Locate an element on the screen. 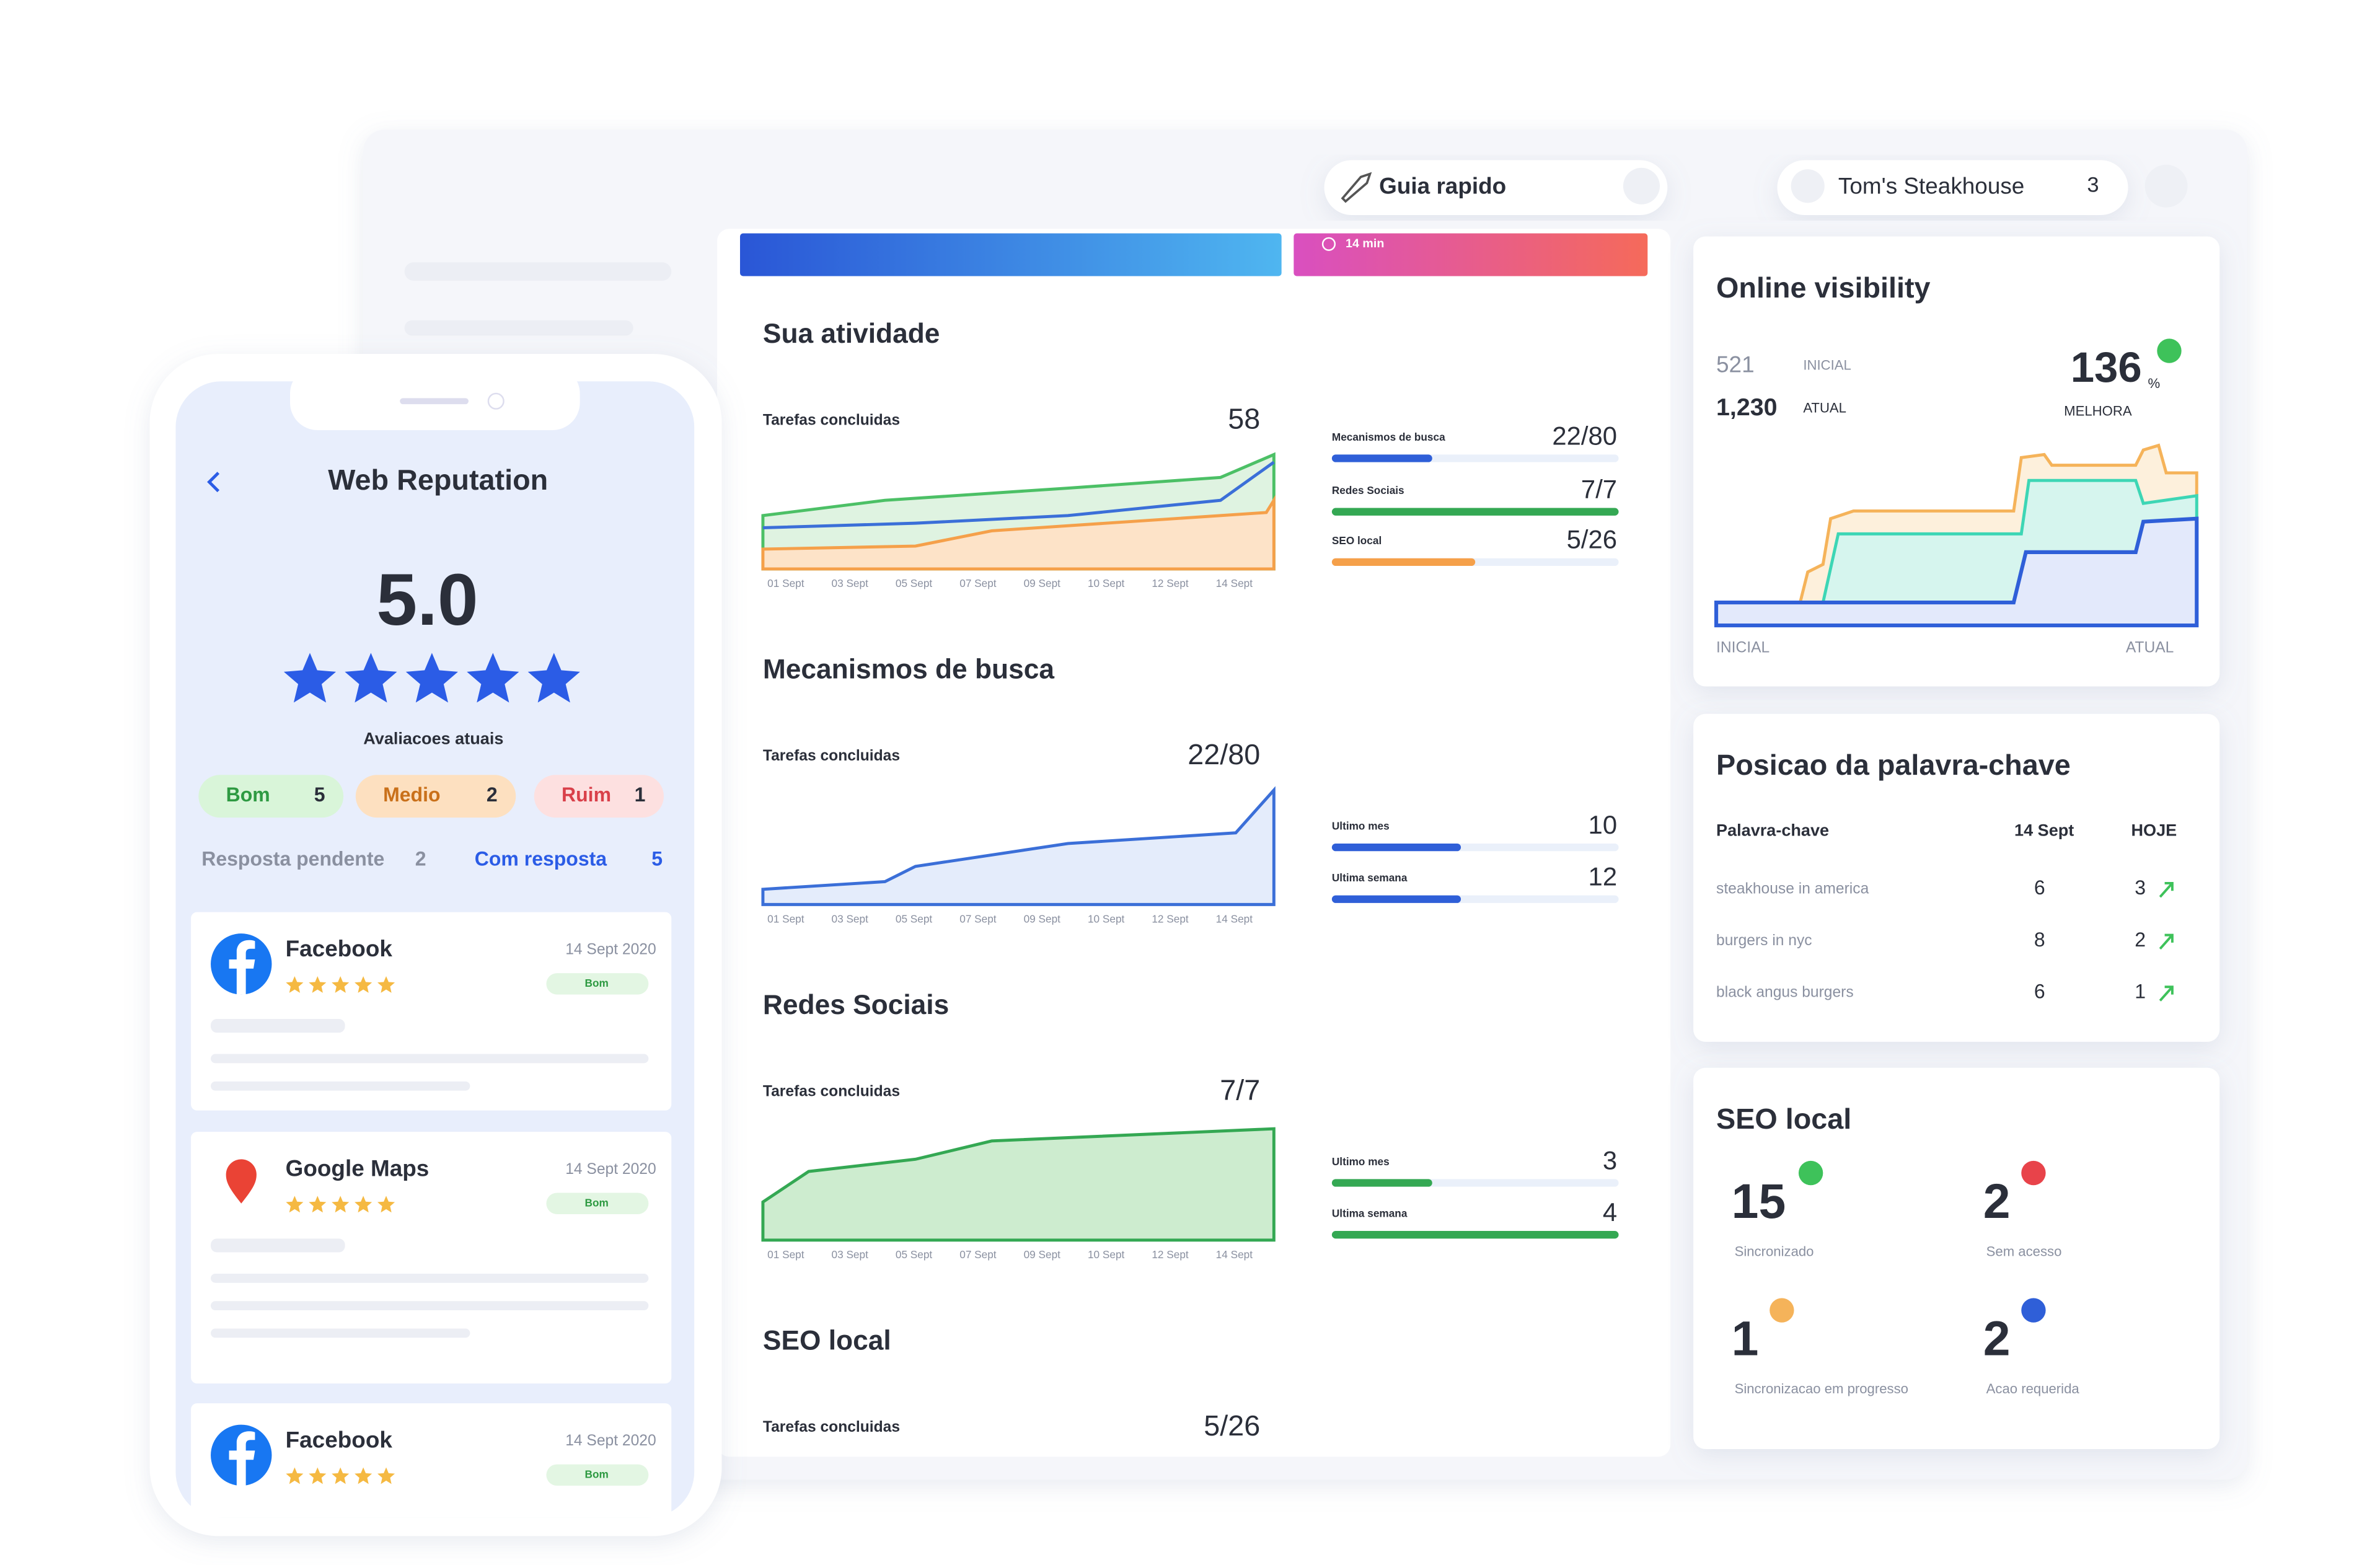  speaker is located at coordinates (434, 401).